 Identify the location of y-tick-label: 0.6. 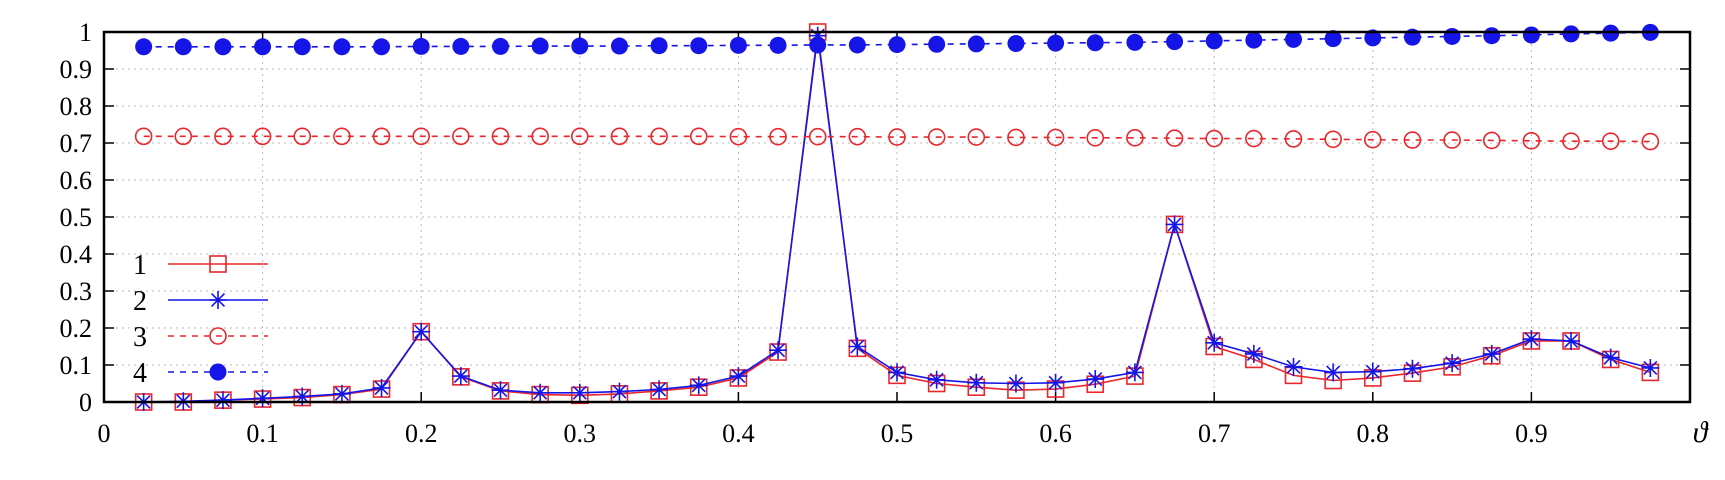
(76, 180).